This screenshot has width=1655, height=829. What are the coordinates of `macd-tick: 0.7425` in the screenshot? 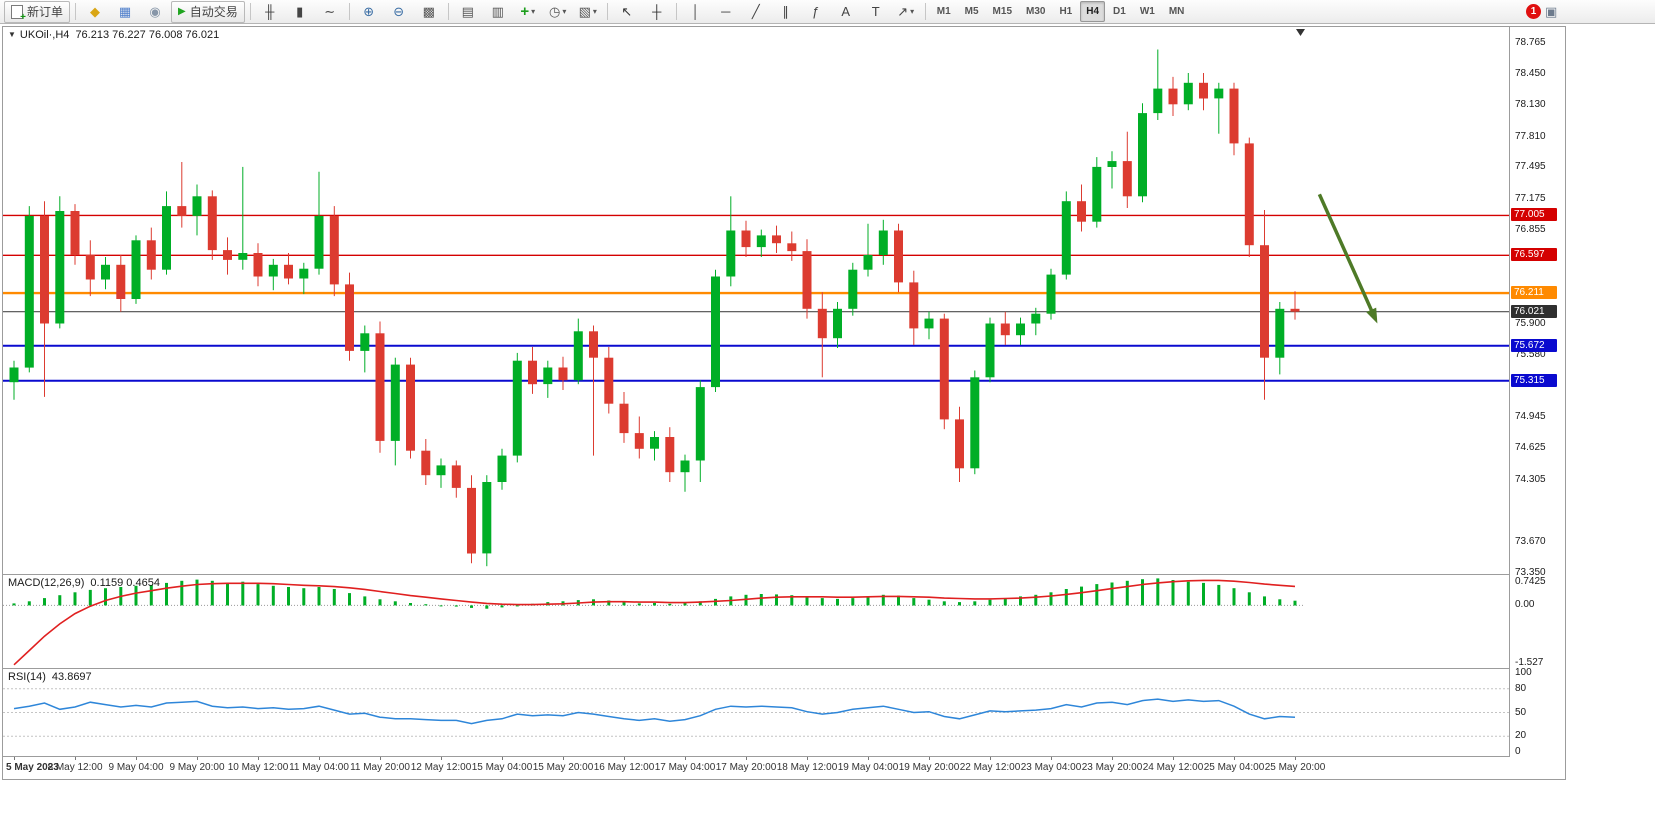 It's located at (1530, 581).